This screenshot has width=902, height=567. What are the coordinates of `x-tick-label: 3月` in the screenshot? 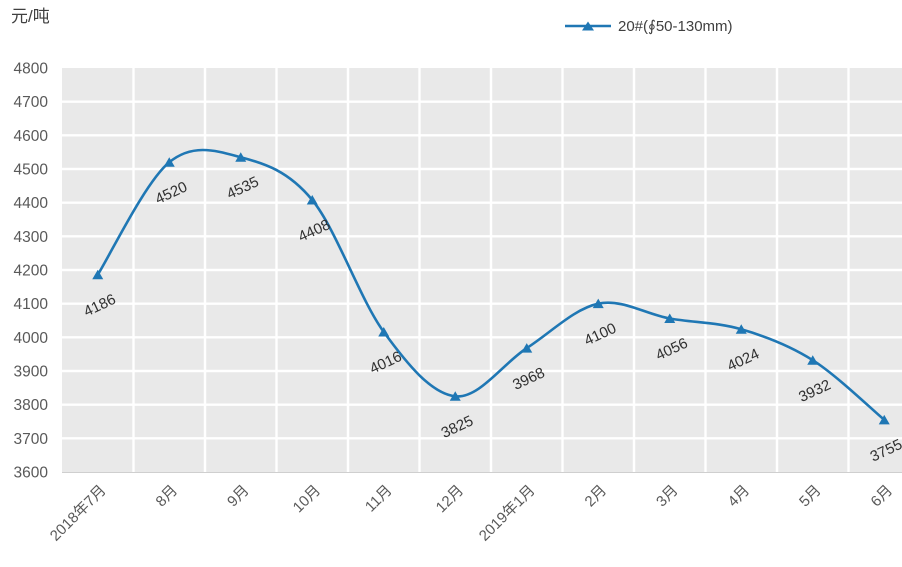 It's located at (667, 496).